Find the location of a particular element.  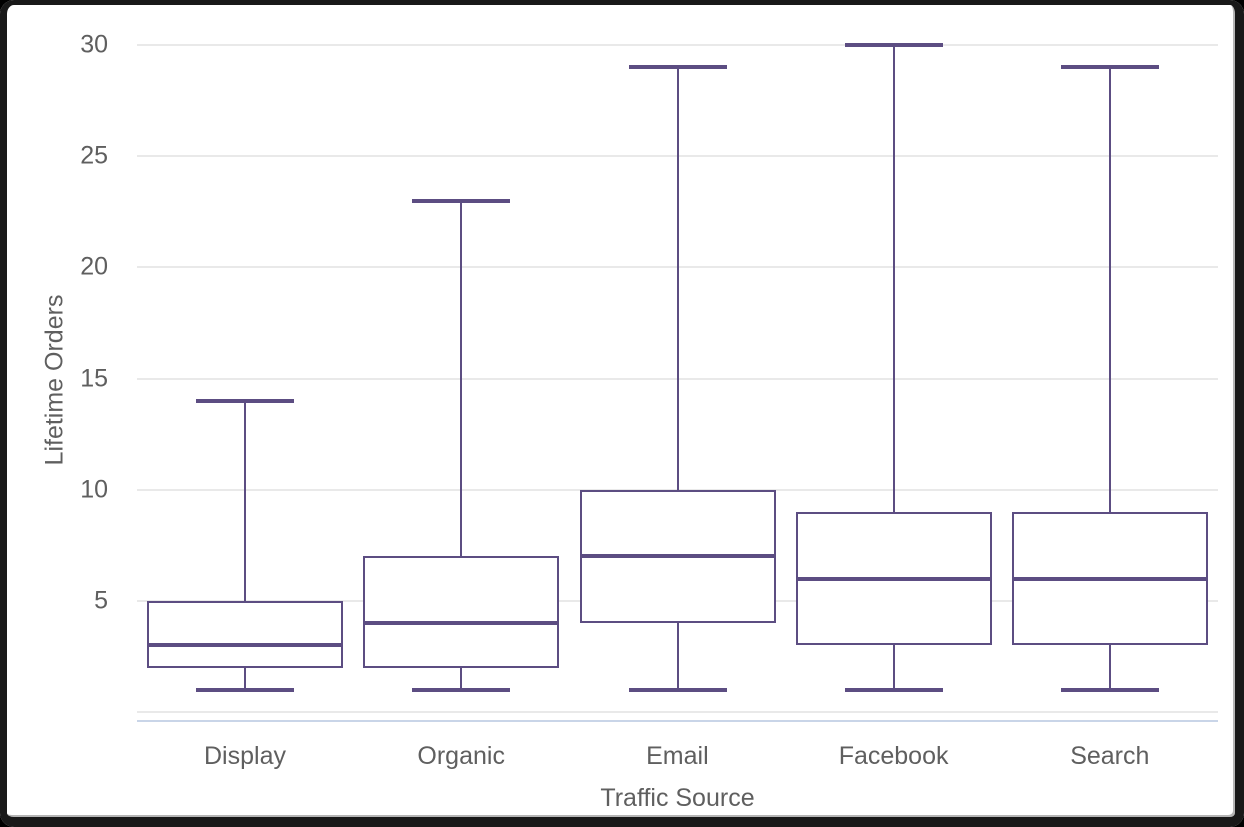

whisker-lower-organic is located at coordinates (461, 678).